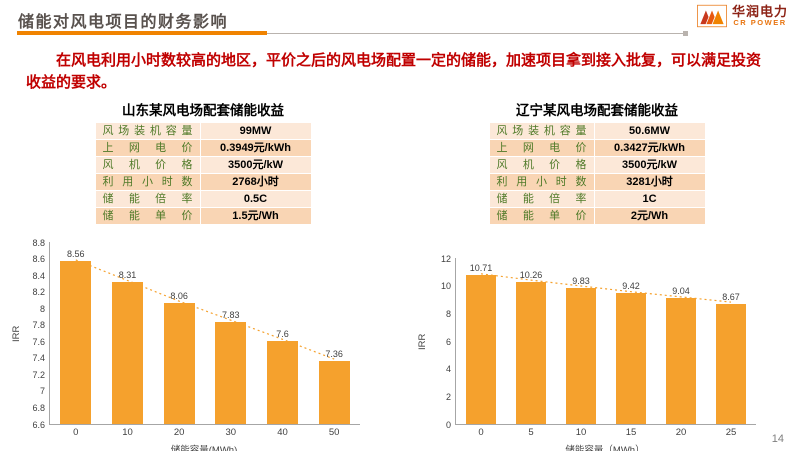 This screenshot has width=800, height=451. I want to click on bar-value-label: 8.31, so click(127, 275).